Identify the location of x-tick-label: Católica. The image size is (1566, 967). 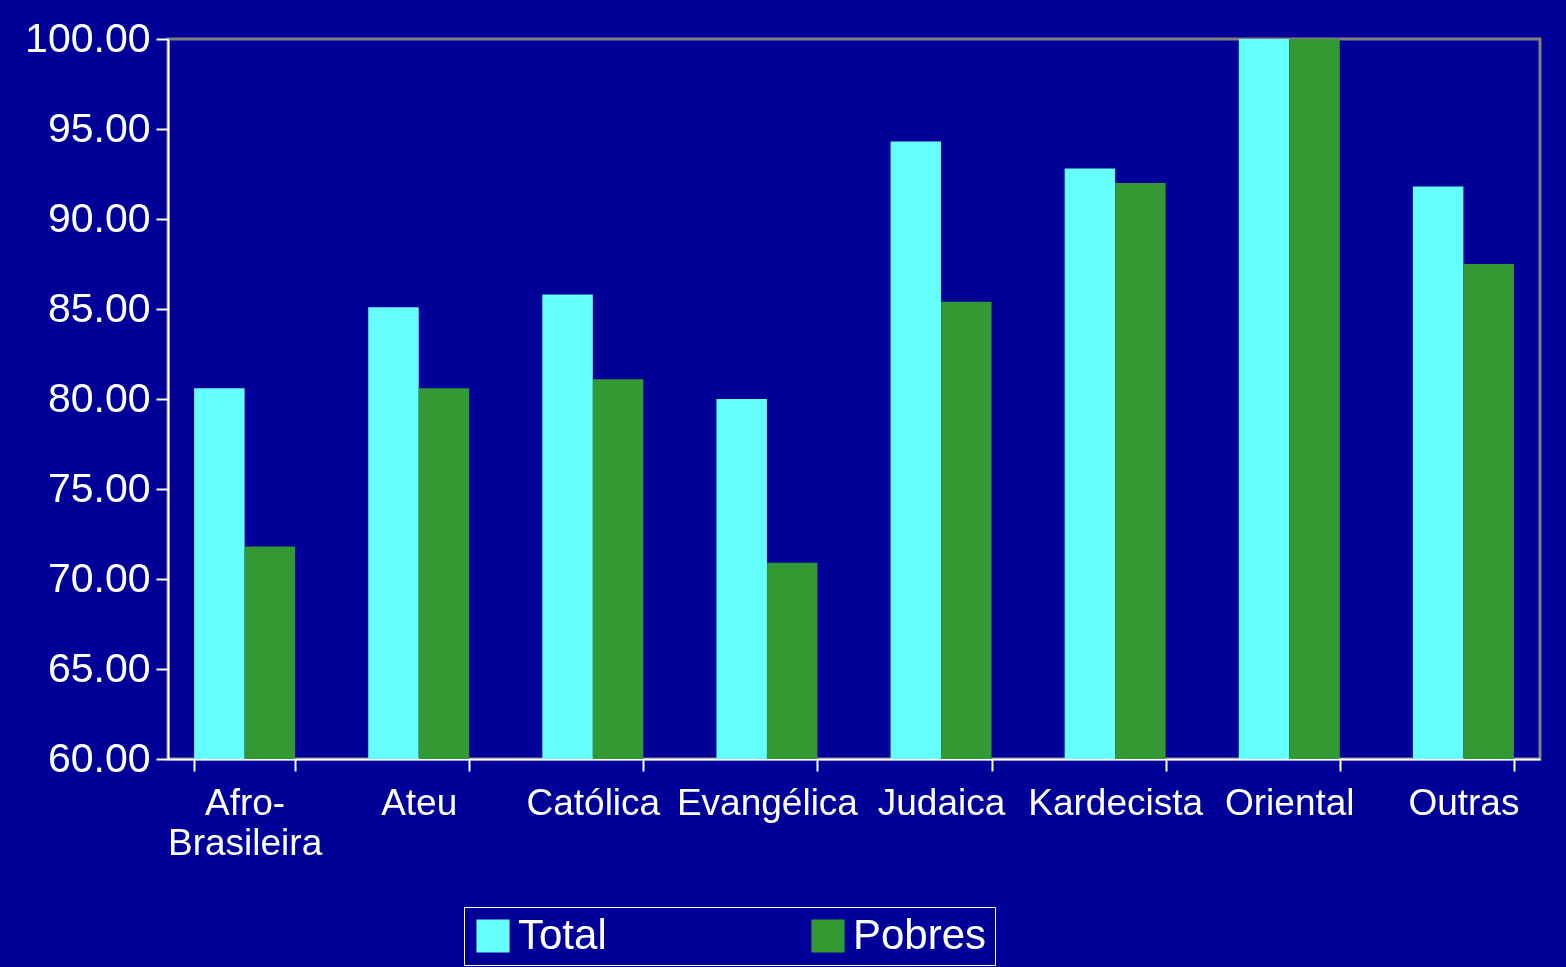
(593, 802).